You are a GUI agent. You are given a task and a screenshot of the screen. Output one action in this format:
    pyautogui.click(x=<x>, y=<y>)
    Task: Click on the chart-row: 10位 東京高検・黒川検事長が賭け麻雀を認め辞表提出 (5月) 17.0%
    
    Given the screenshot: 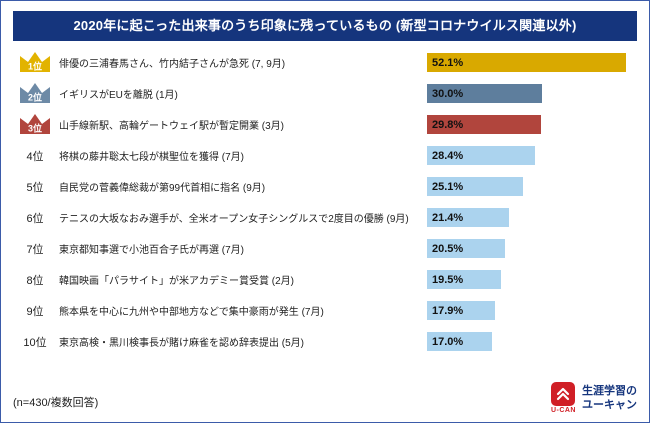 What is the action you would take?
    pyautogui.click(x=325, y=341)
    